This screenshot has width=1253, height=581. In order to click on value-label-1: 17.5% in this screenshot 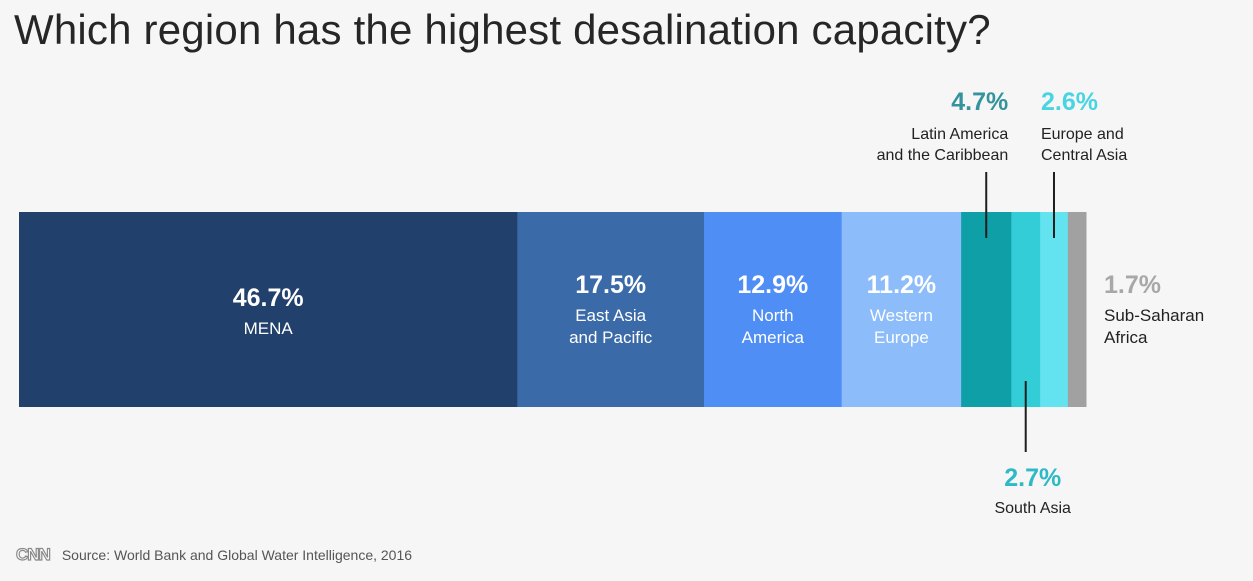, I will do `click(610, 285)`.